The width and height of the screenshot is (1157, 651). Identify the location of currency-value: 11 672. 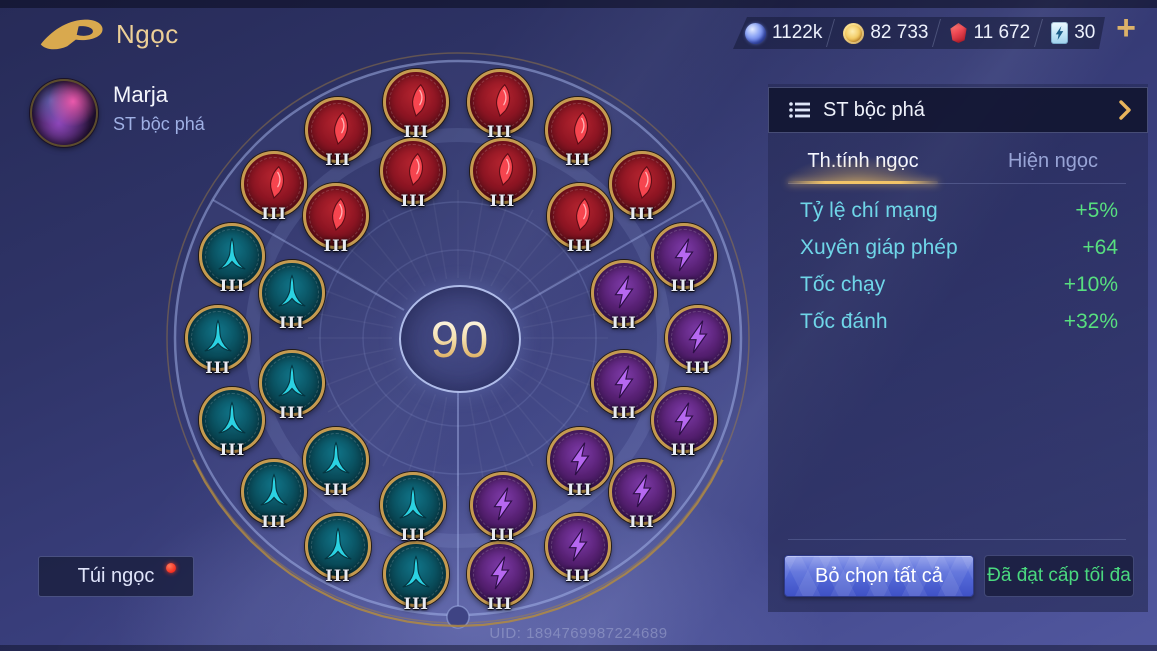
(1002, 32).